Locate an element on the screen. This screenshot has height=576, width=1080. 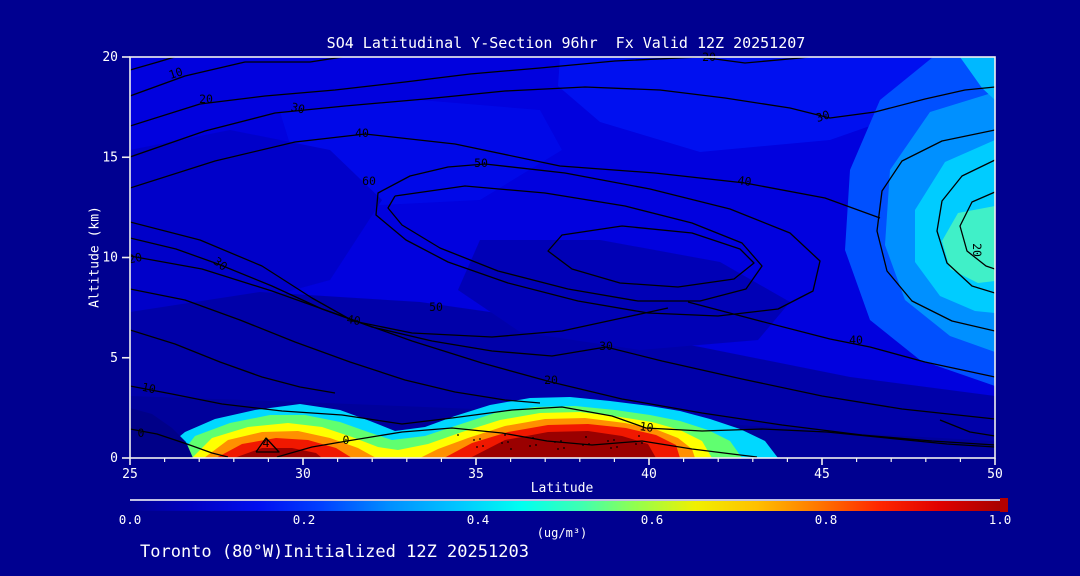
colorbar-units-label: (ug/m³) is located at coordinates (562, 533).